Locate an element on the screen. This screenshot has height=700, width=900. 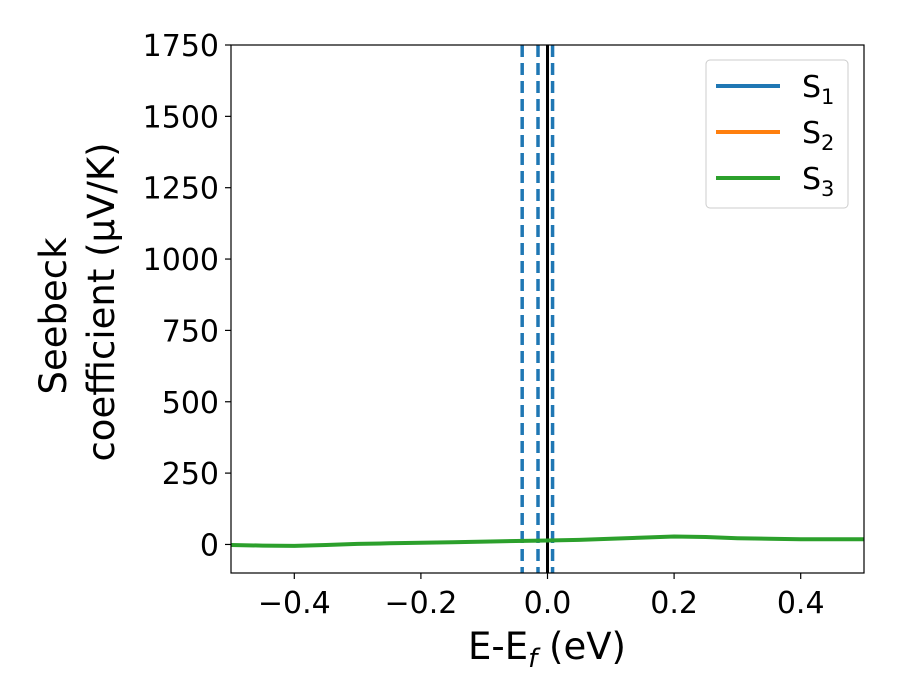
y-tick-label: 1500 is located at coordinates (181, 117).